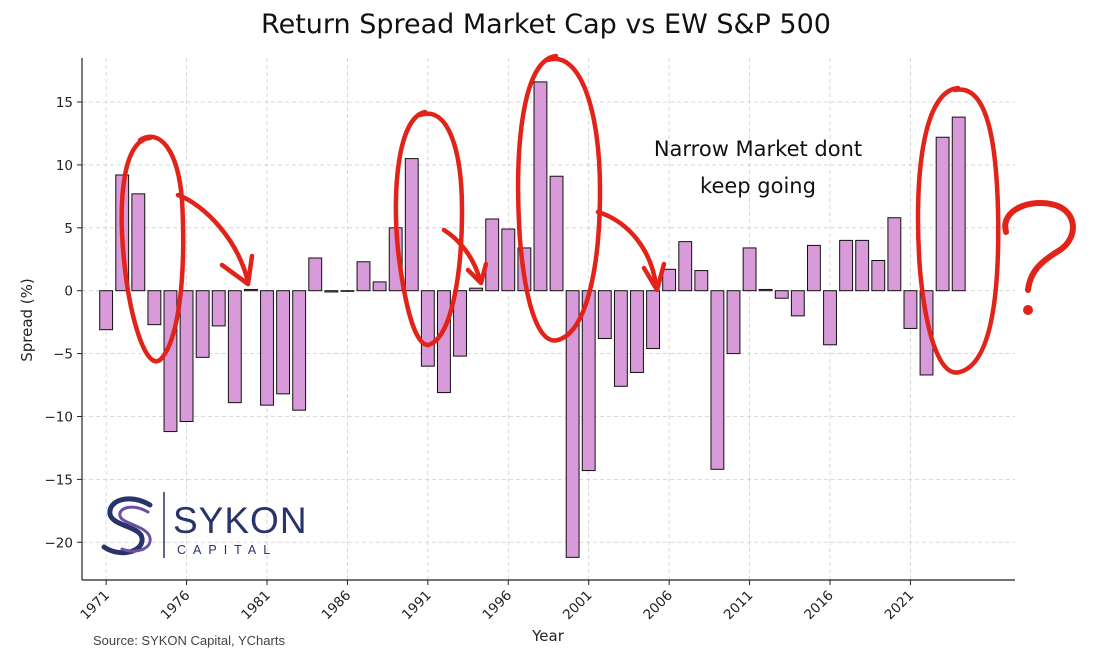 Image resolution: width=1100 pixels, height=666 pixels. I want to click on bar-2021, so click(910, 309).